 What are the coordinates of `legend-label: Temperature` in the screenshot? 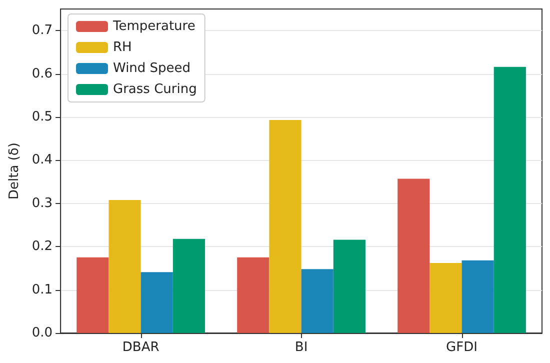 It's located at (154, 26).